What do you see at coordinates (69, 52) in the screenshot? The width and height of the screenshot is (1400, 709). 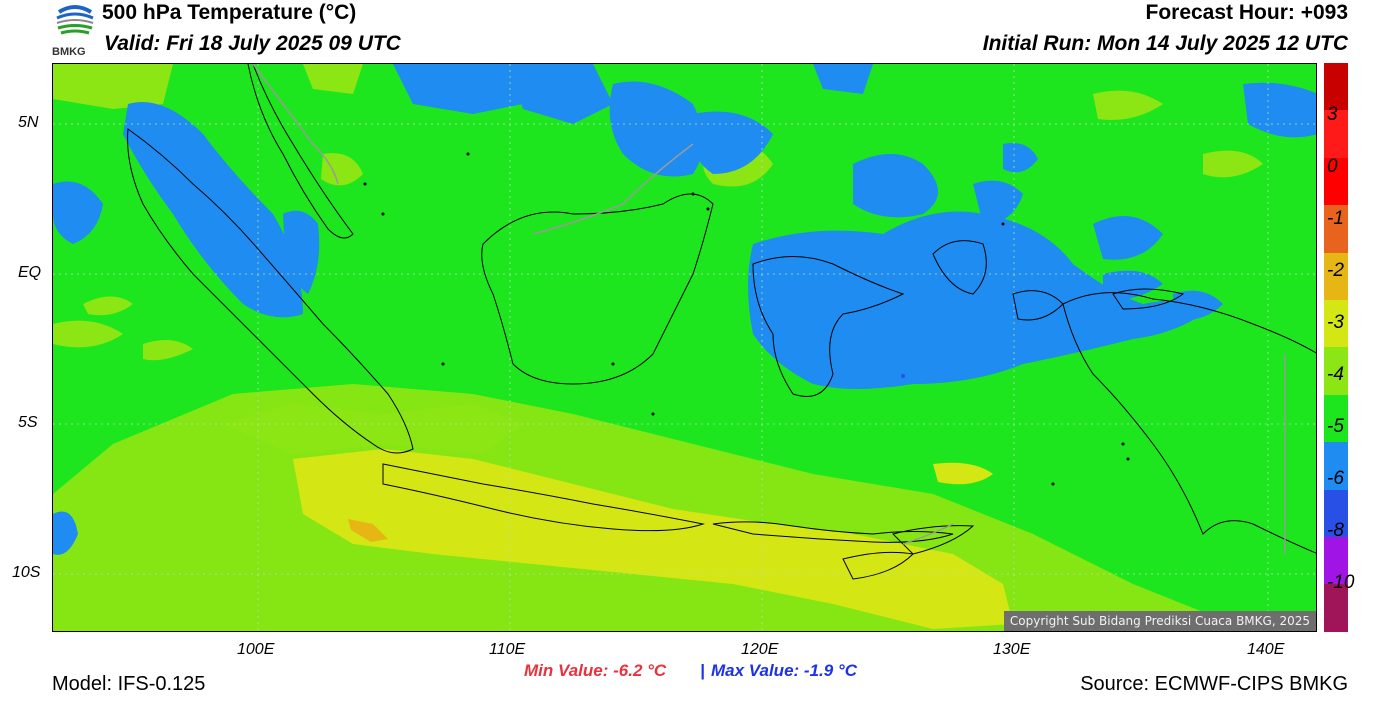 I see `logo-text: BMKG` at bounding box center [69, 52].